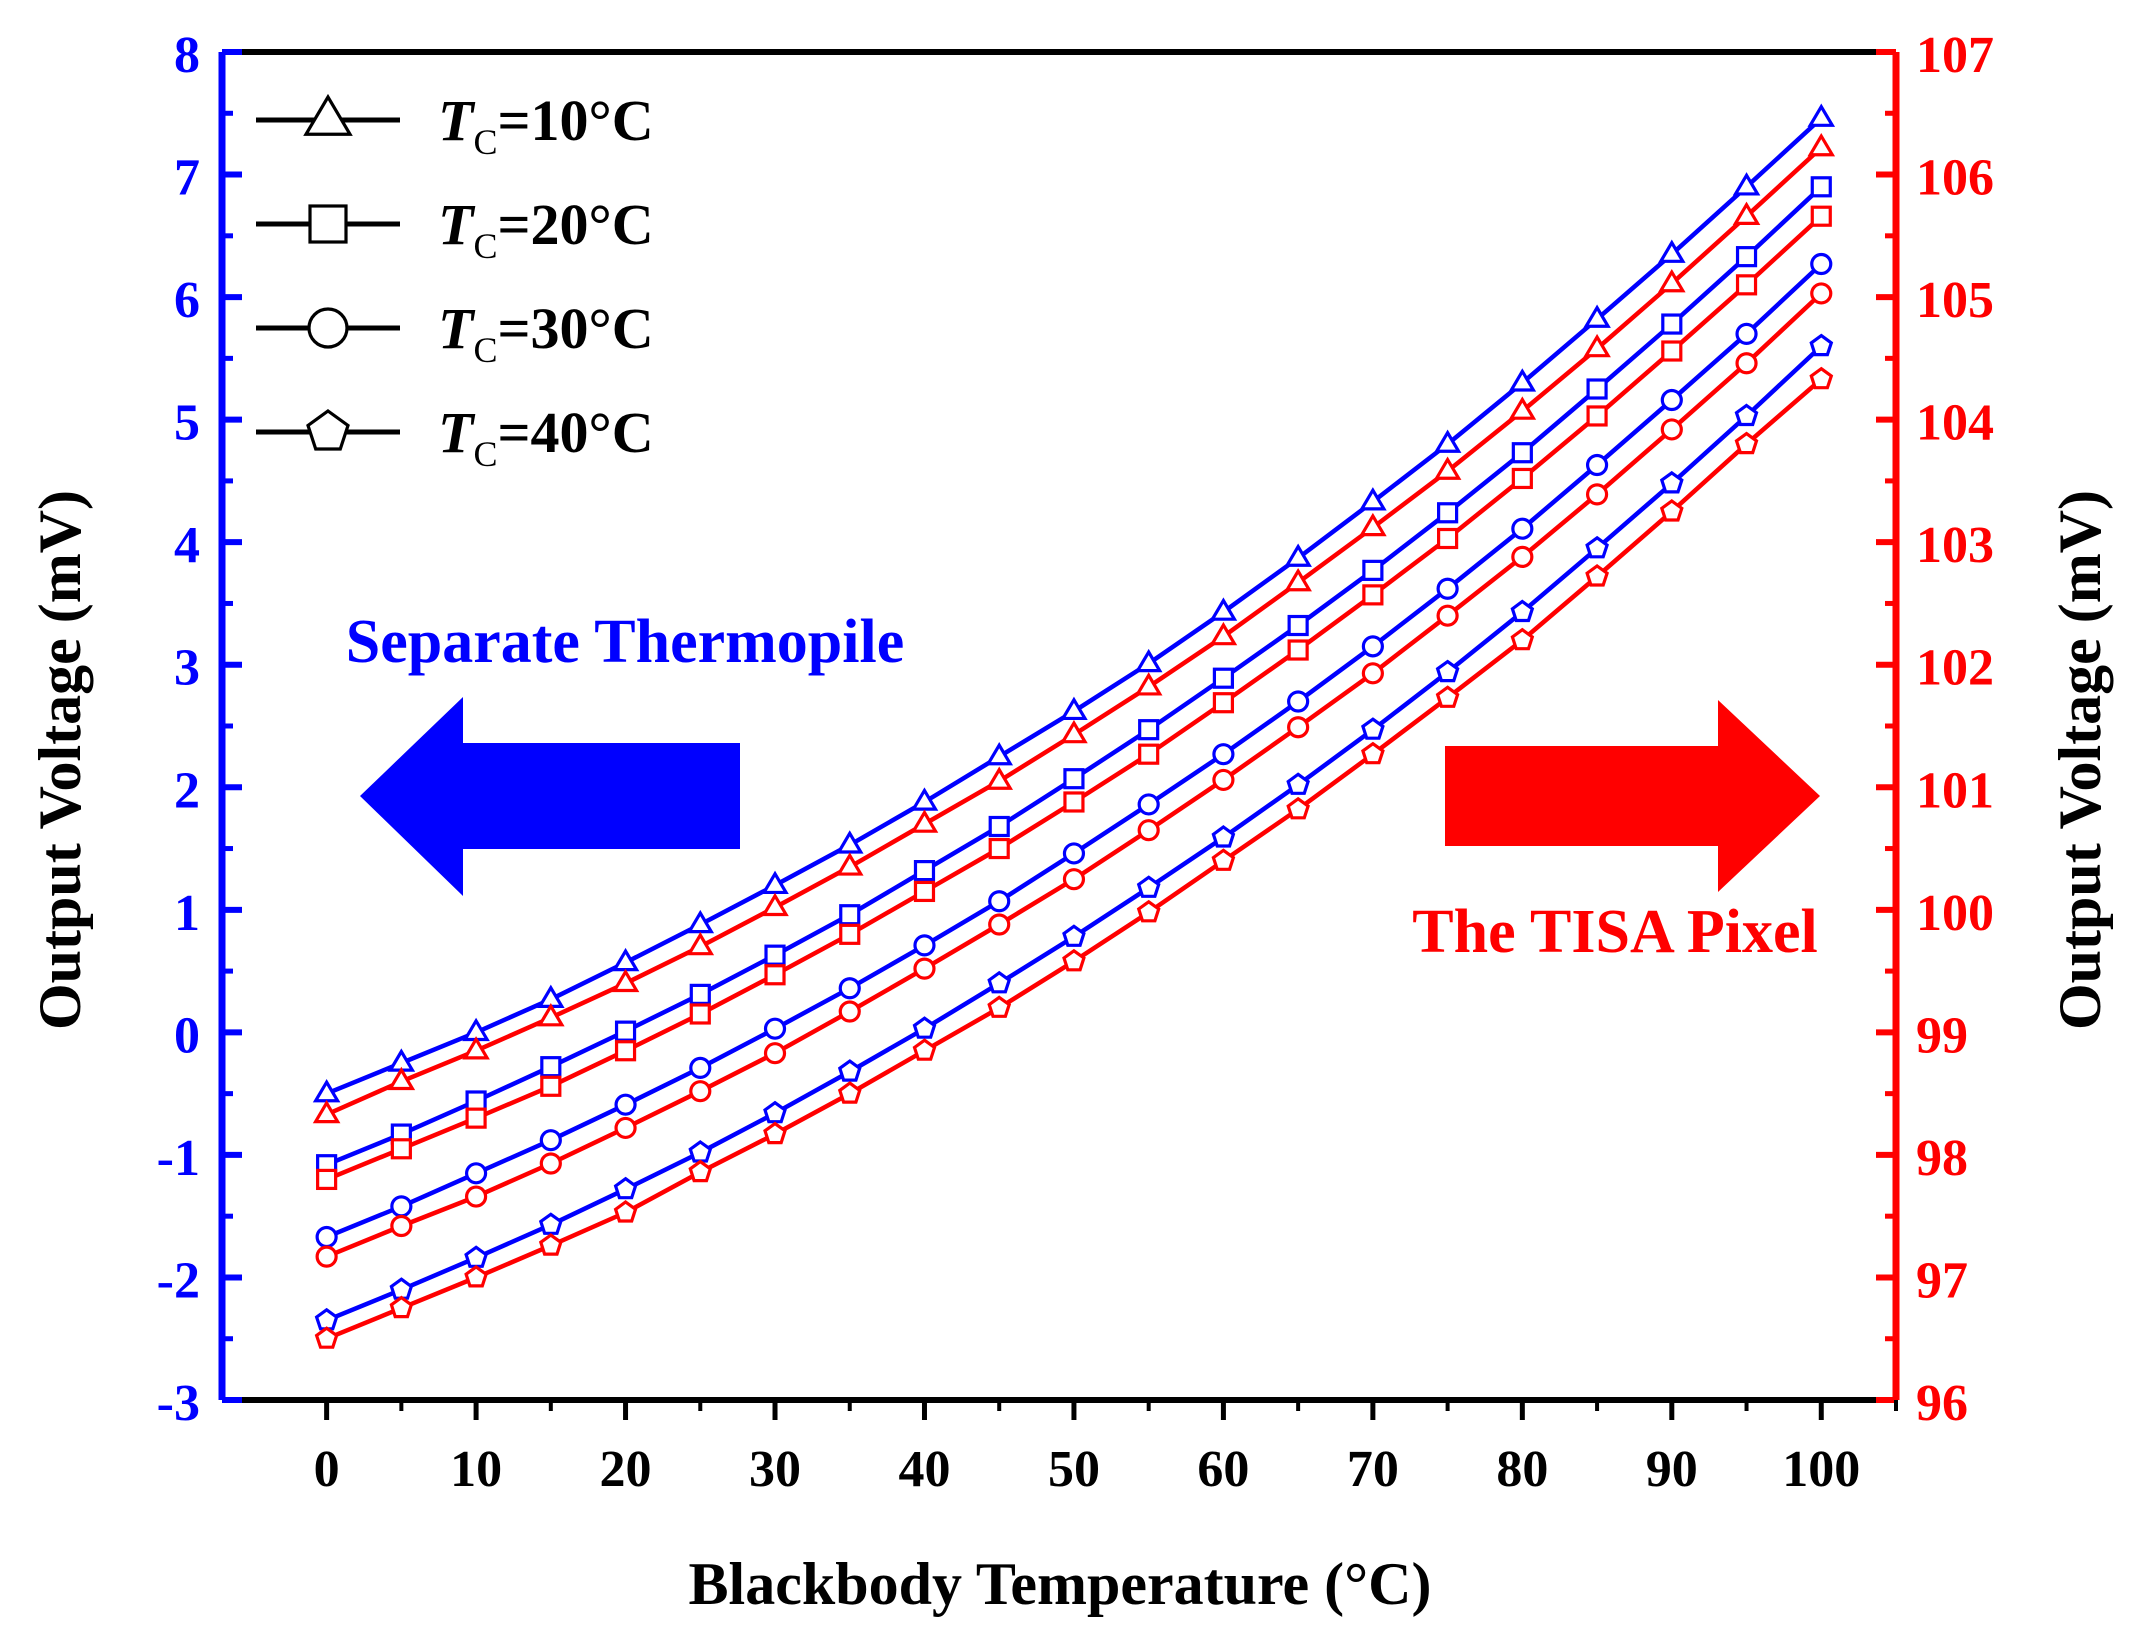 The height and width of the screenshot is (1639, 2141). Describe the element at coordinates (187, 1035) in the screenshot. I see `y-left-tick-label-4: 0` at that location.